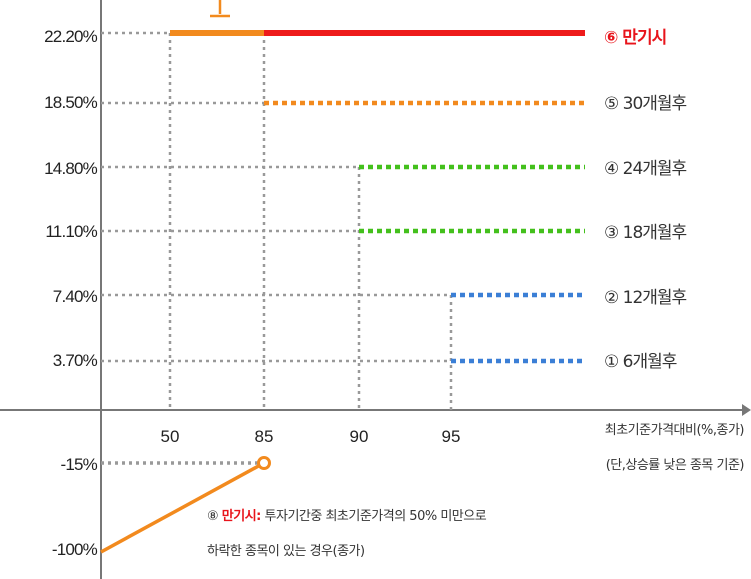  I want to click on series-label: ③ 18개월후, so click(645, 233).